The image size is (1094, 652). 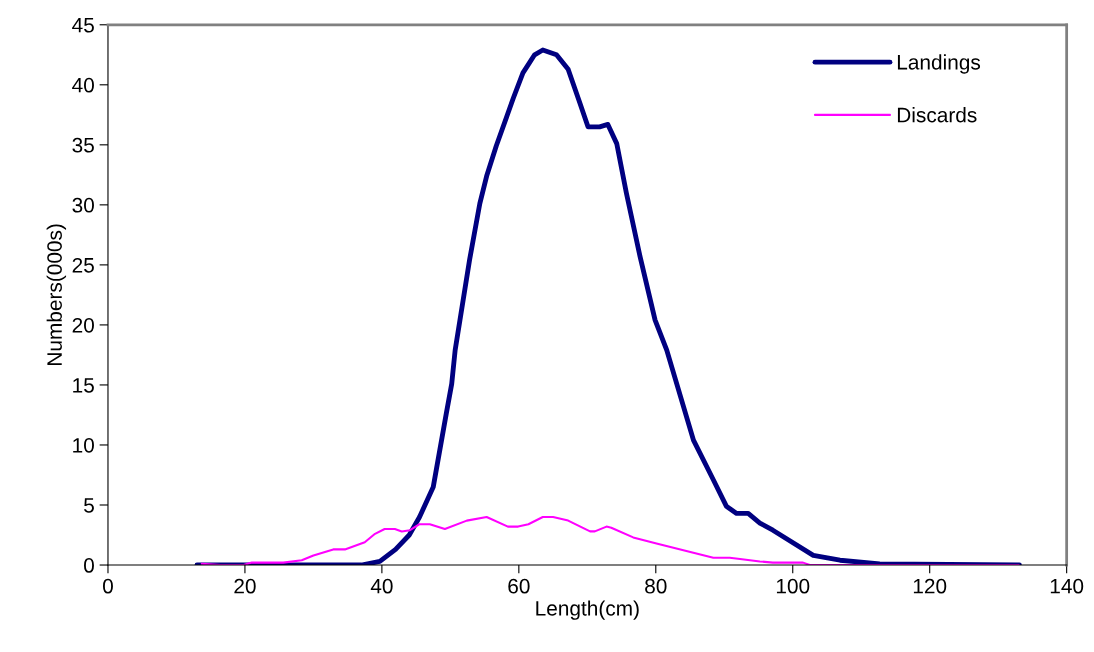 What do you see at coordinates (56, 294) in the screenshot?
I see `y-axis-title: Numbers(000s)` at bounding box center [56, 294].